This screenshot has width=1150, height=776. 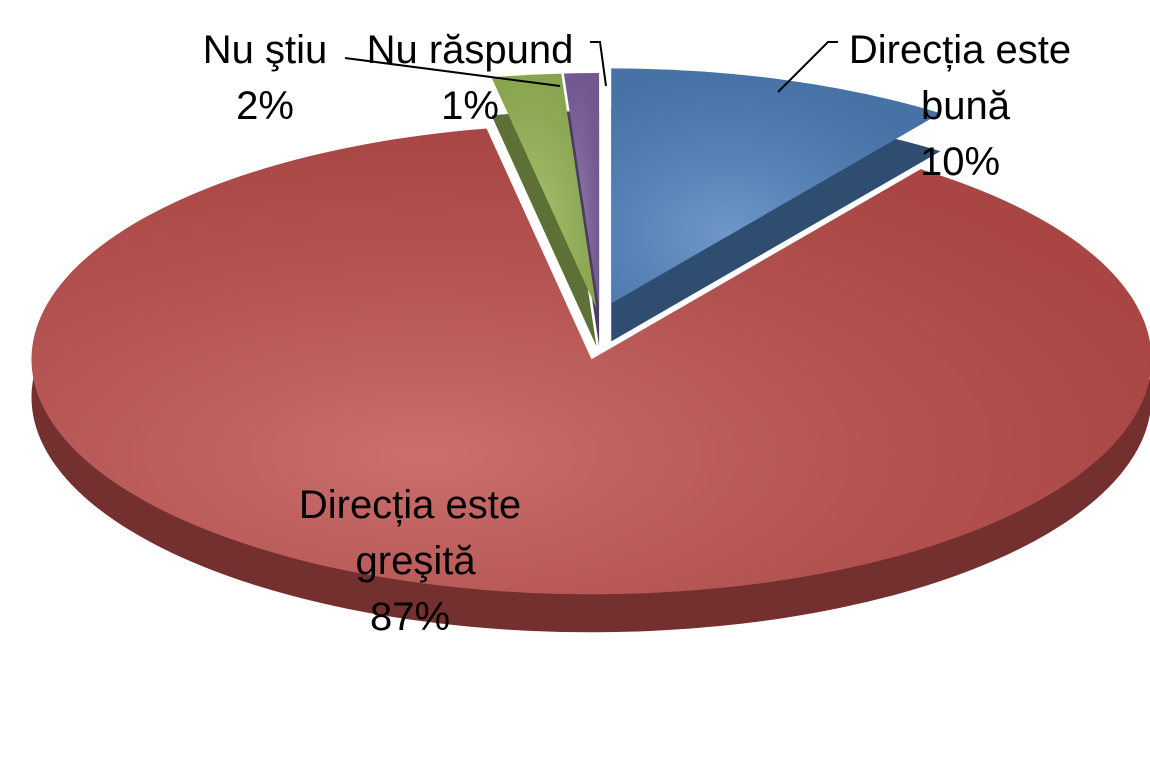 I want to click on leader-lines, so click(x=591, y=67).